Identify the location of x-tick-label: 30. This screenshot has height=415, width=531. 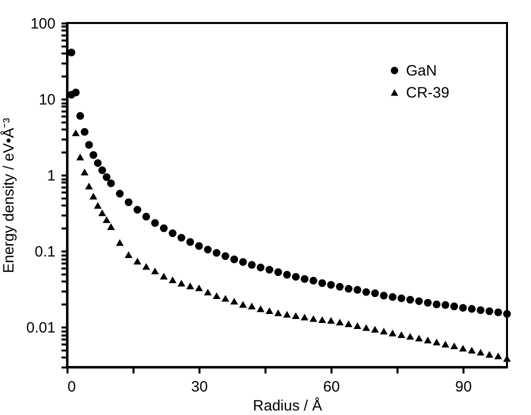
(199, 387).